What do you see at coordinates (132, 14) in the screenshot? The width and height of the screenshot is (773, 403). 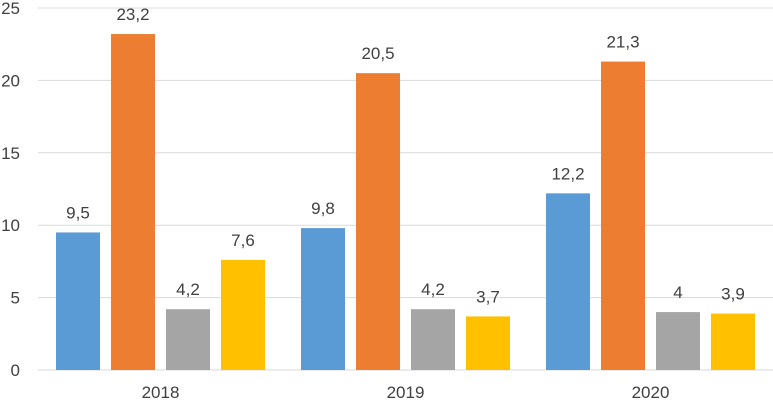 I see `bar-value-label: 23,2` at bounding box center [132, 14].